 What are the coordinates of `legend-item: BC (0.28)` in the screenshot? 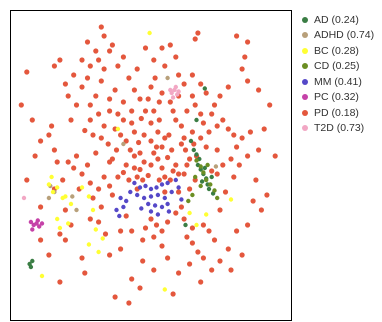 It's located at (338, 51).